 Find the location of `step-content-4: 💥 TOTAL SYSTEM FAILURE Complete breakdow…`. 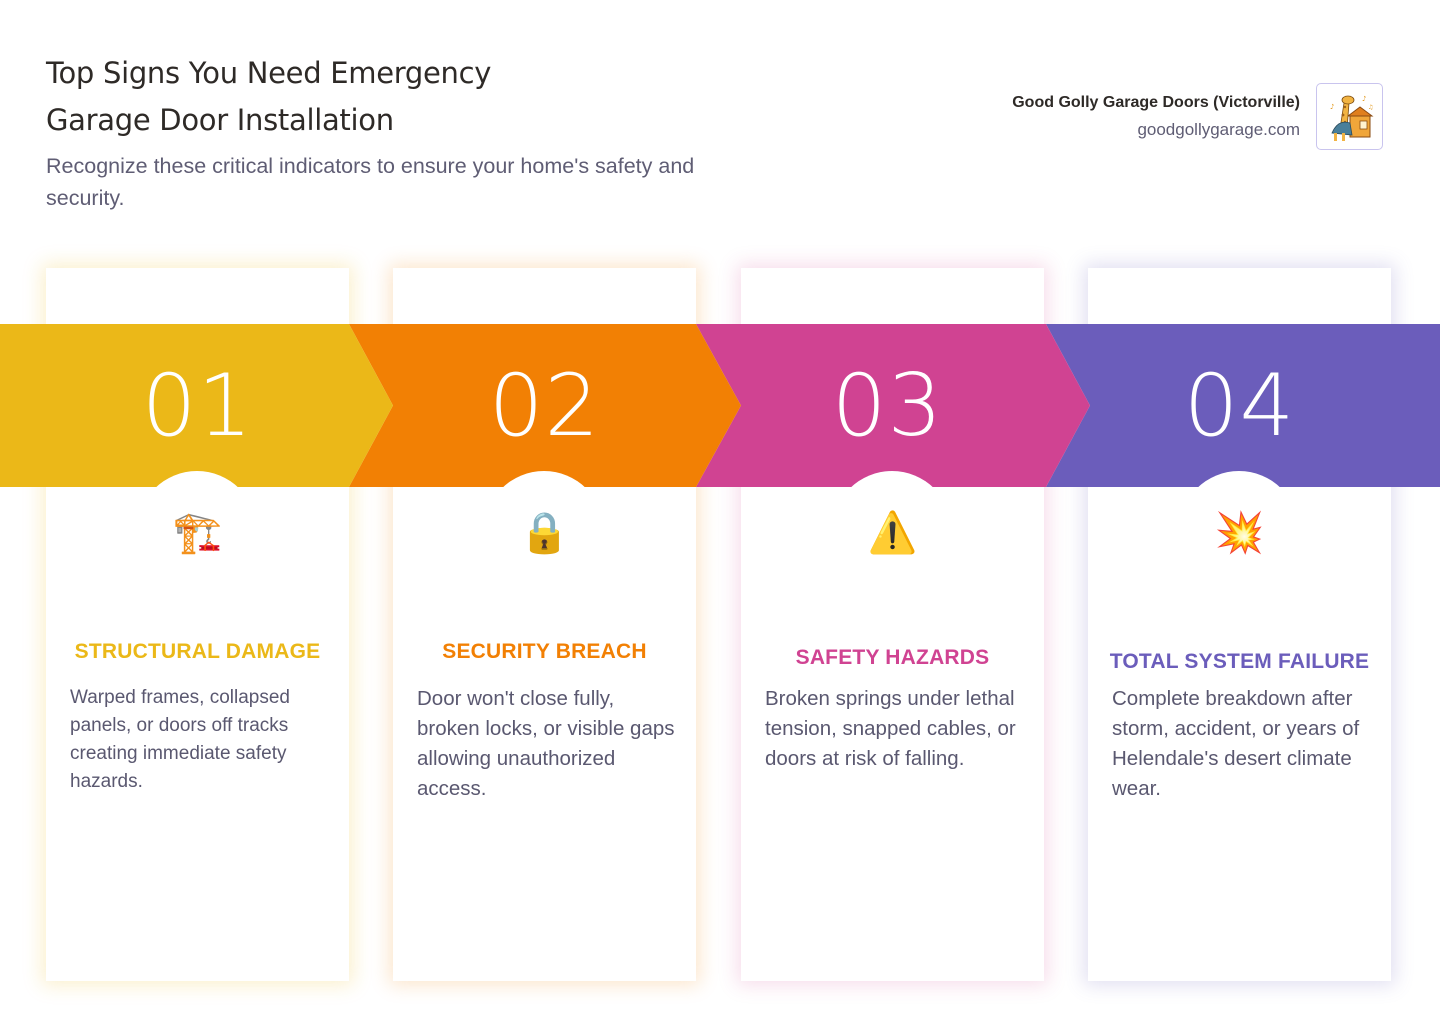

step-content-4: 💥 TOTAL SYSTEM FAILURE Complete breakdow… is located at coordinates (1239, 624).